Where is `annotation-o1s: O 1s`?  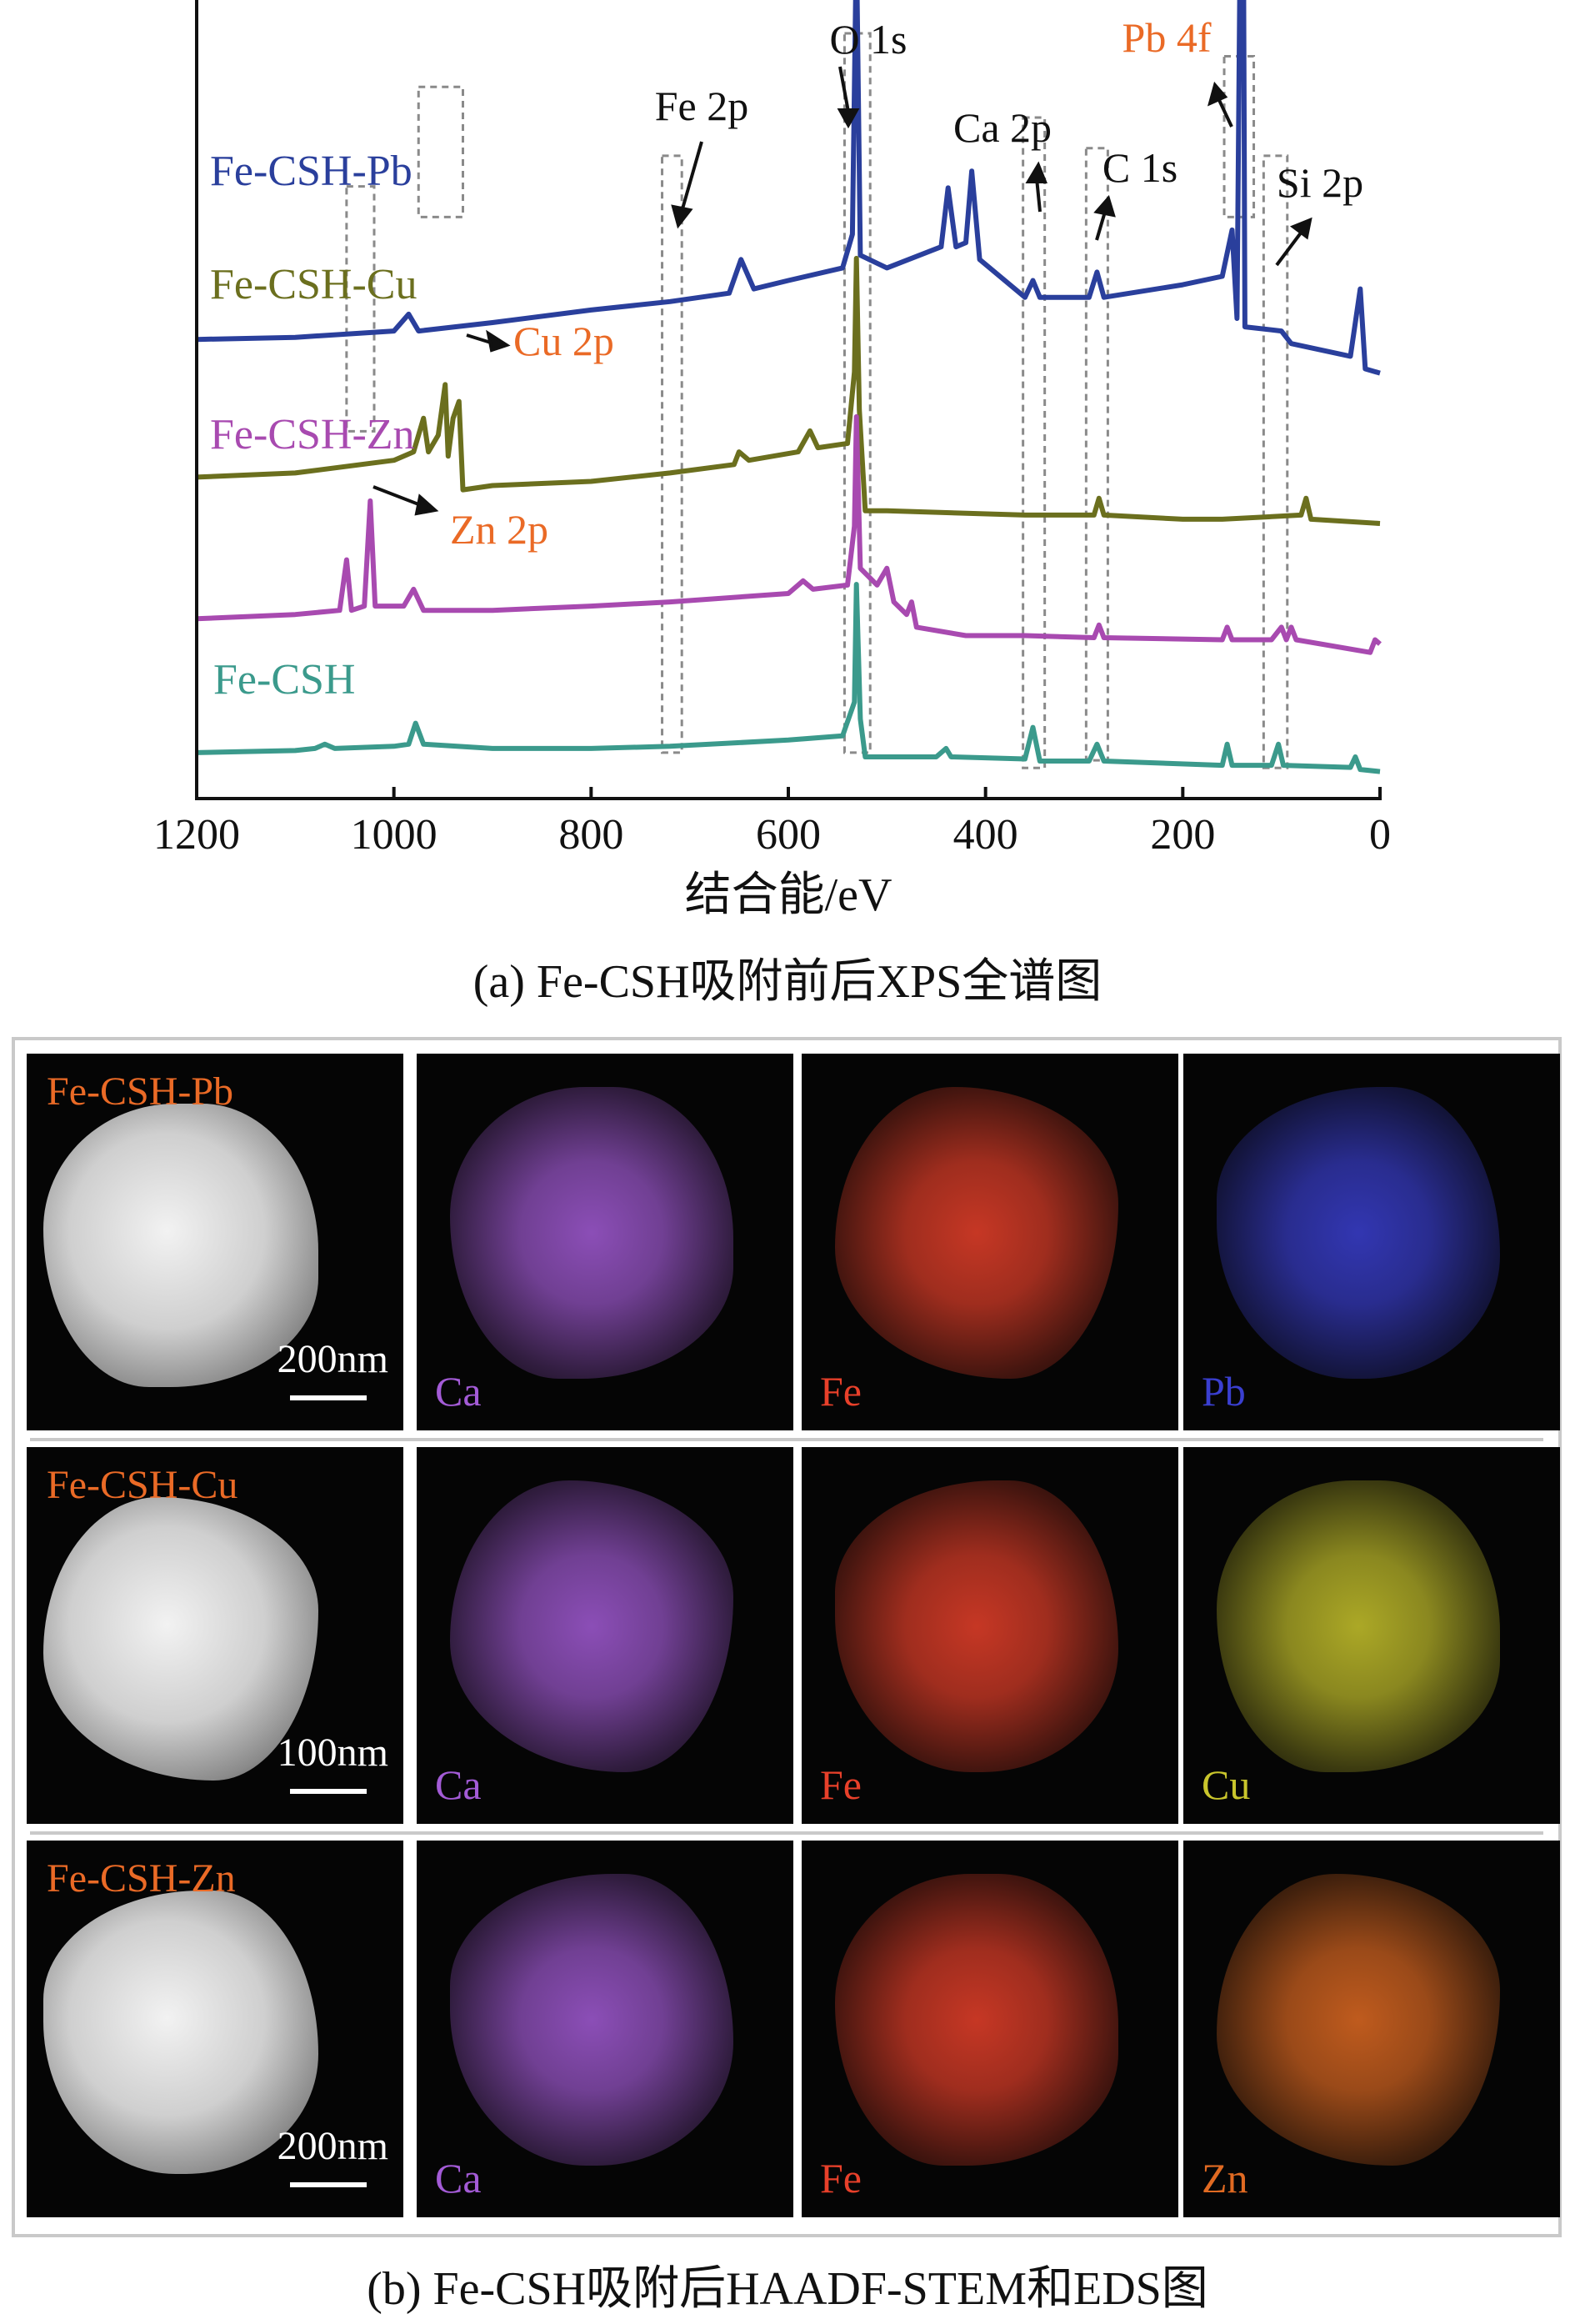
annotation-o1s: O 1s is located at coordinates (868, 40).